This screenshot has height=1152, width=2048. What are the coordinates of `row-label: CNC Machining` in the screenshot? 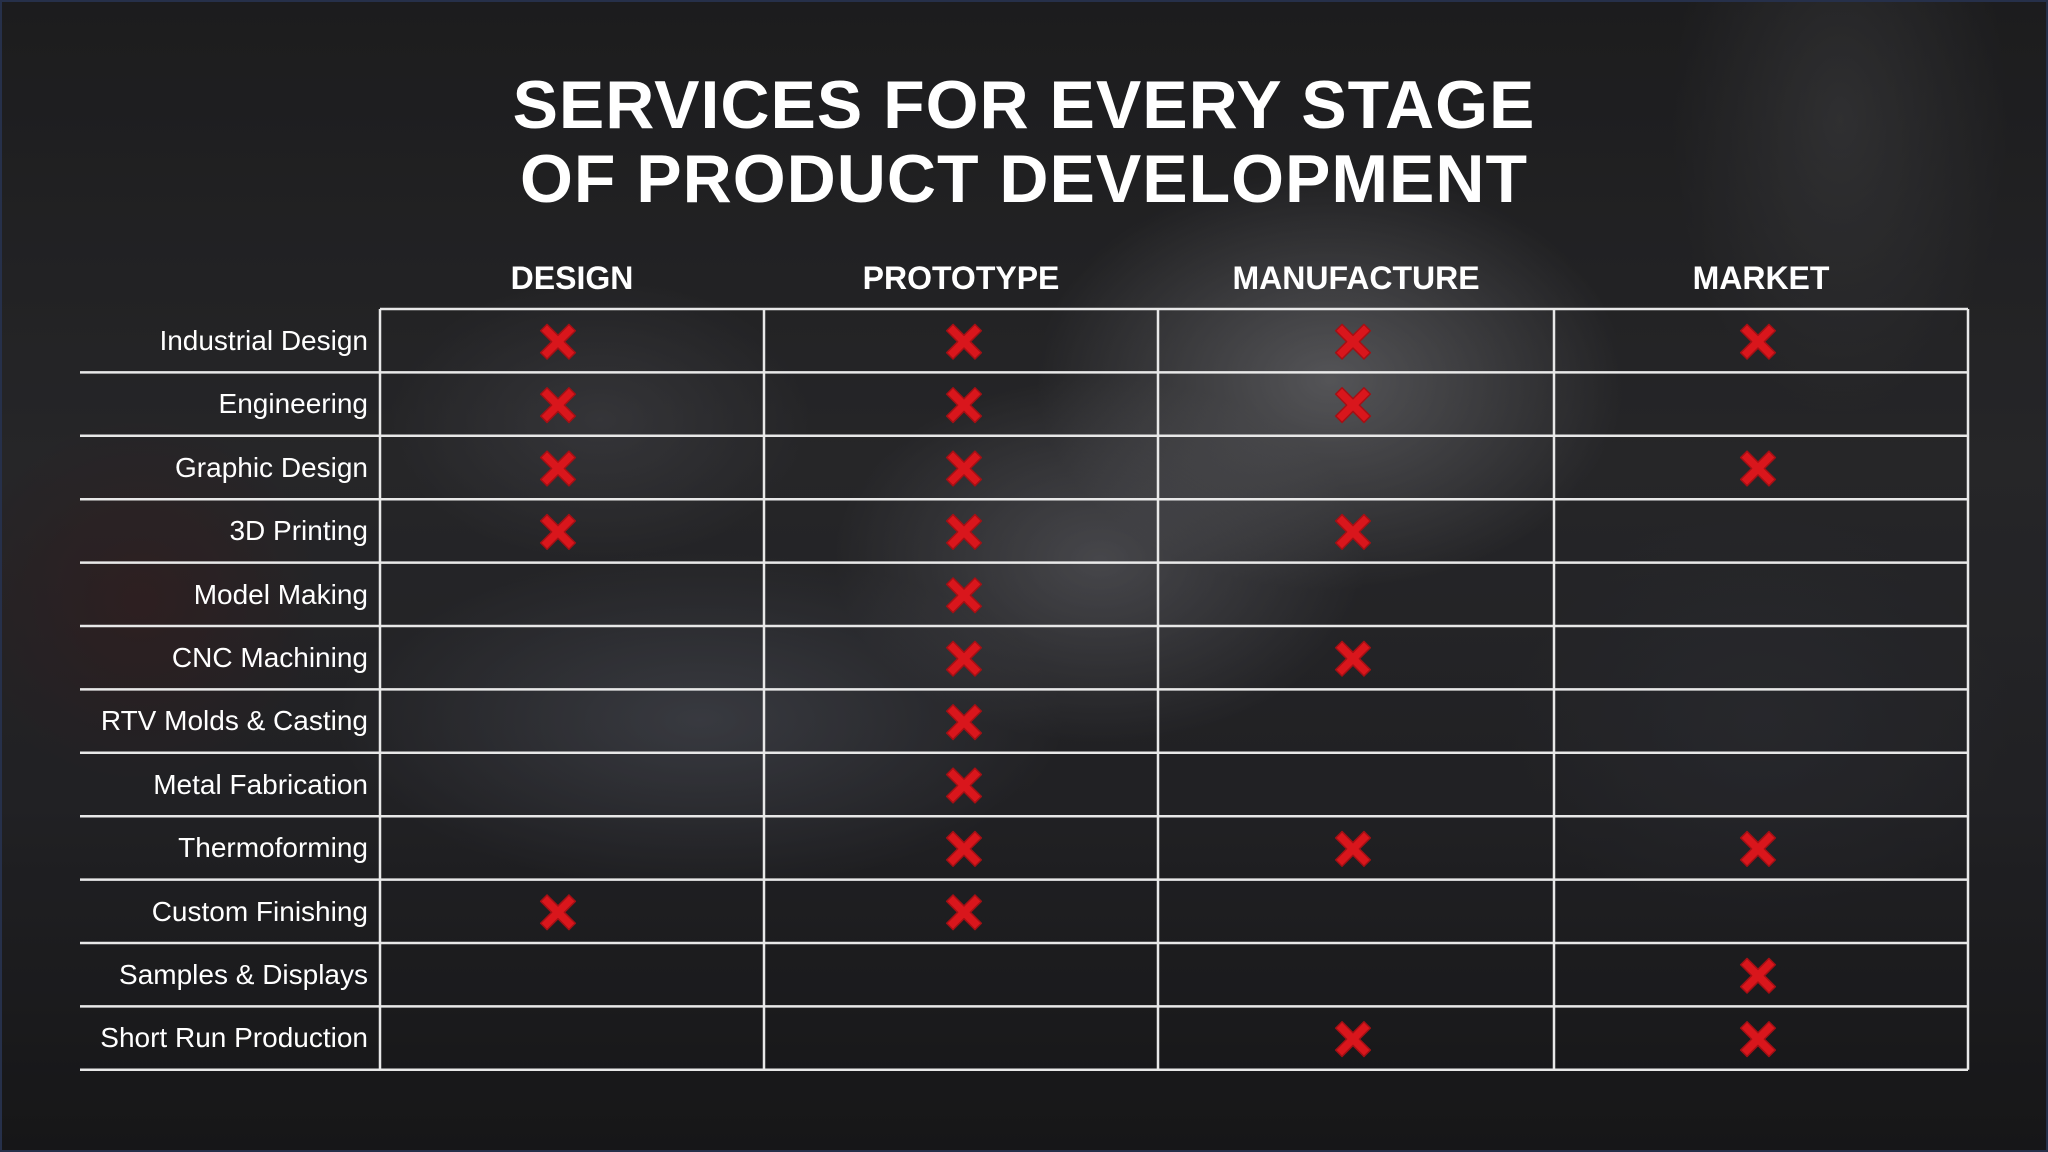 It's located at (269, 657).